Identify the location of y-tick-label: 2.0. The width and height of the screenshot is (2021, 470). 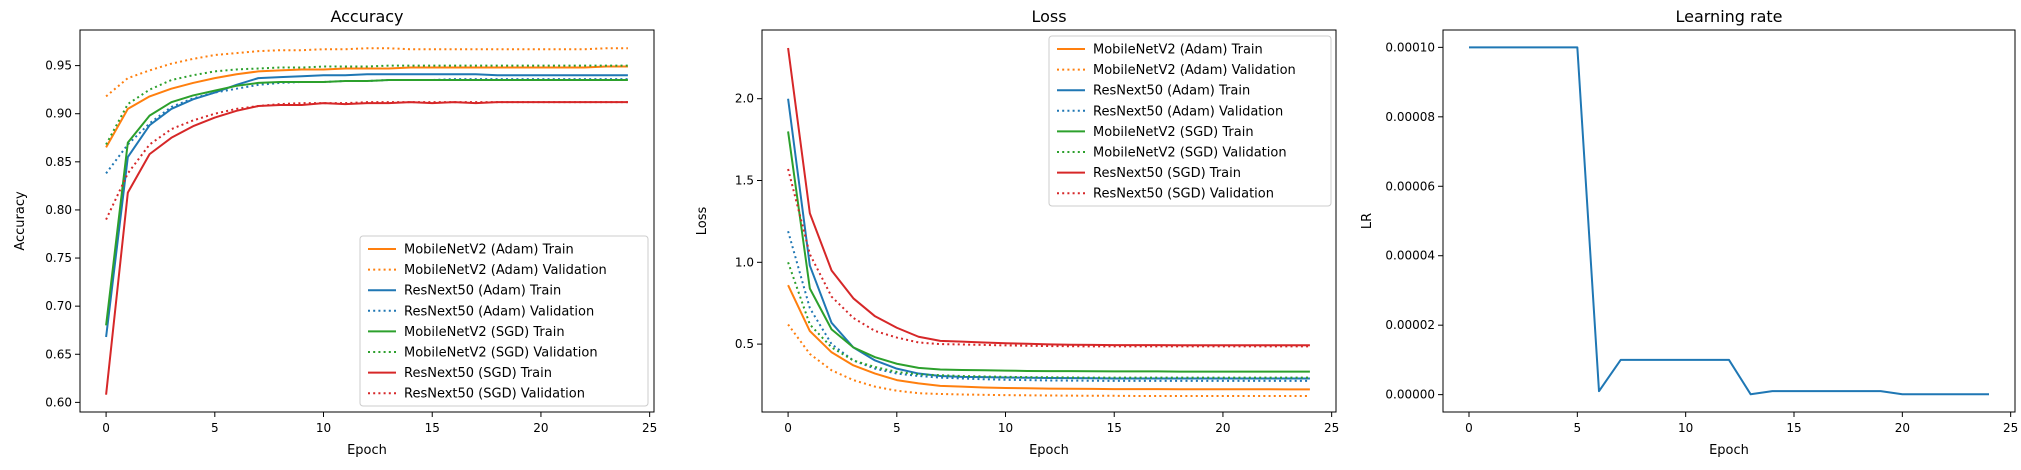
(744, 99).